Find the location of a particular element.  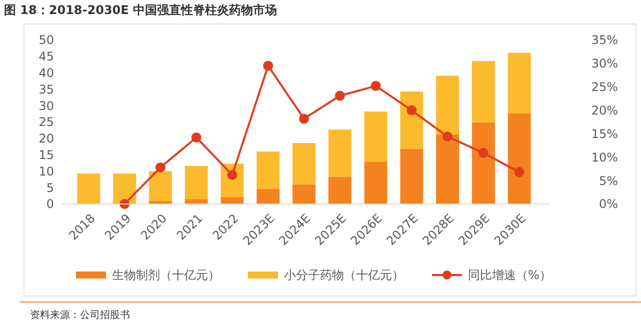

y-tick-label: 20 is located at coordinates (46, 139).